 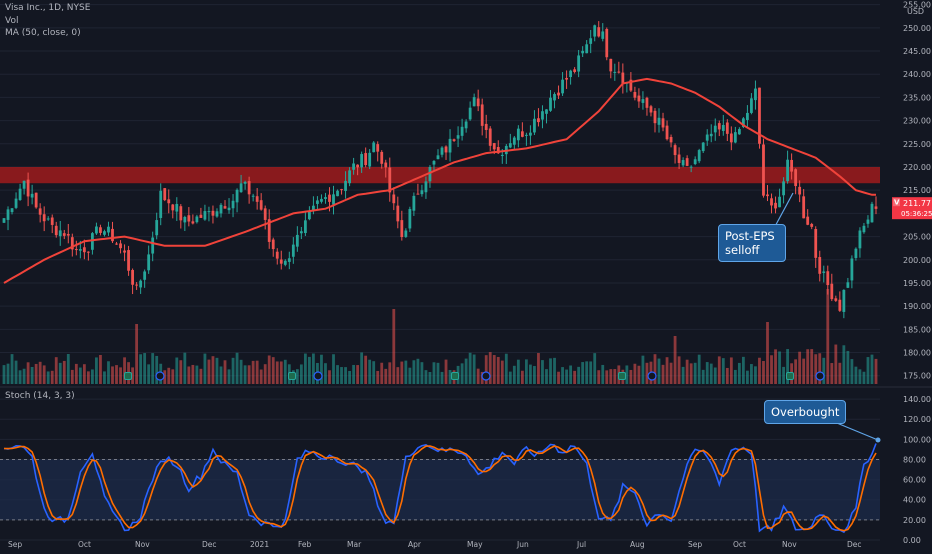 What do you see at coordinates (916, 214) in the screenshot?
I see `countdown-label: 05:36:25` at bounding box center [916, 214].